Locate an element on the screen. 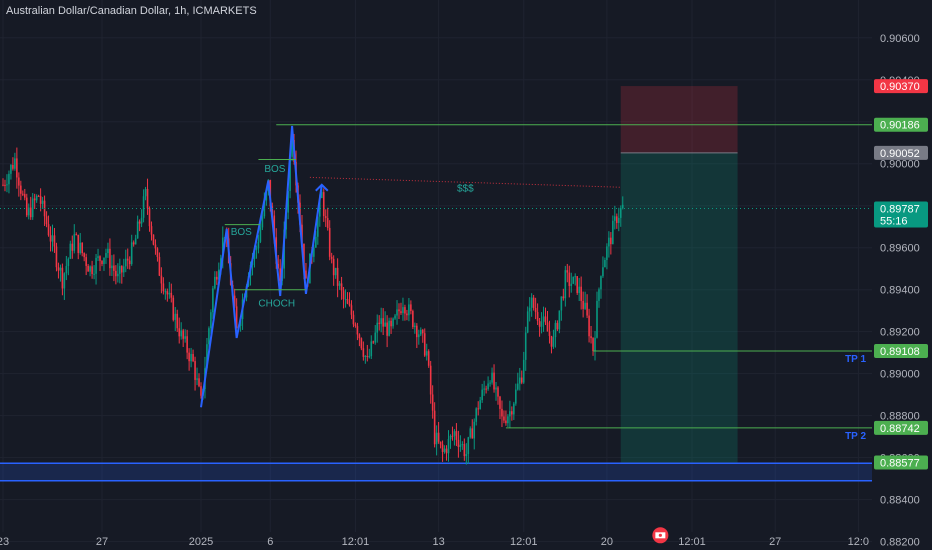 The width and height of the screenshot is (932, 550). flag-icon-leaf is located at coordinates (660, 535).